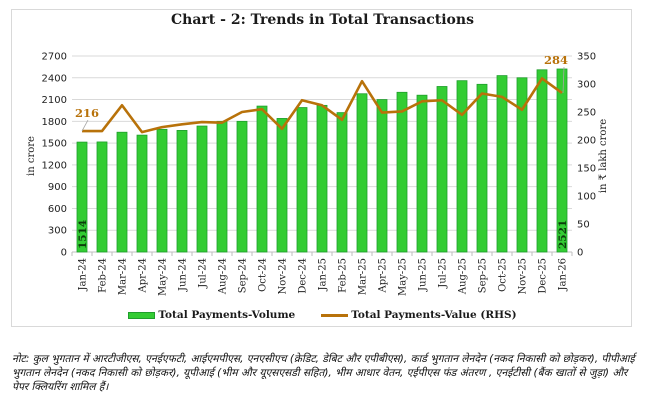 The width and height of the screenshot is (645, 404). What do you see at coordinates (583, 225) in the screenshot?
I see `right-tick-label: 50` at bounding box center [583, 225].